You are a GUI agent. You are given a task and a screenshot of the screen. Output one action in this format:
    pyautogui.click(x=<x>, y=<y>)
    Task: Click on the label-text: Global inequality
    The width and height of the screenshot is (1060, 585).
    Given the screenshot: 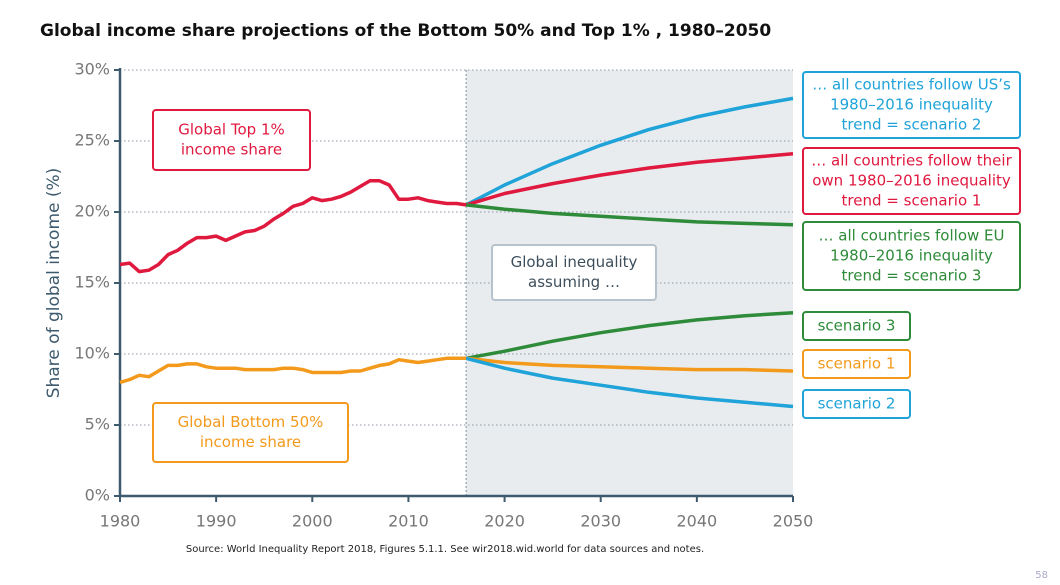 What is the action you would take?
    pyautogui.click(x=574, y=262)
    